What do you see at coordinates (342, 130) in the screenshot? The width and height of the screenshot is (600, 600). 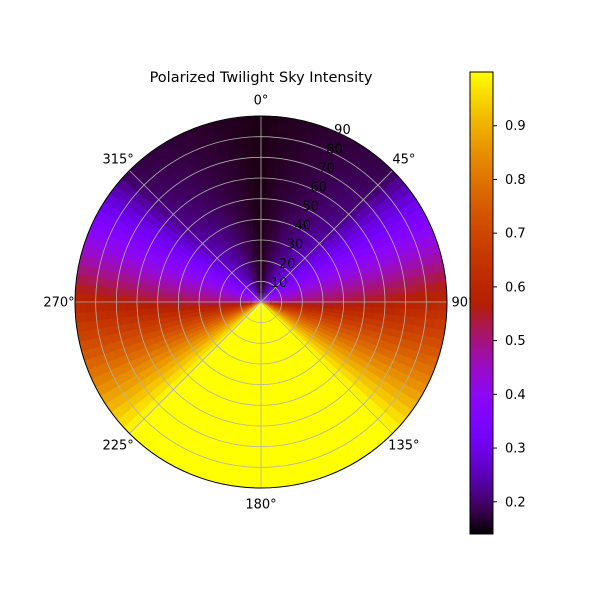 I see `radial-tick-label: 90` at bounding box center [342, 130].